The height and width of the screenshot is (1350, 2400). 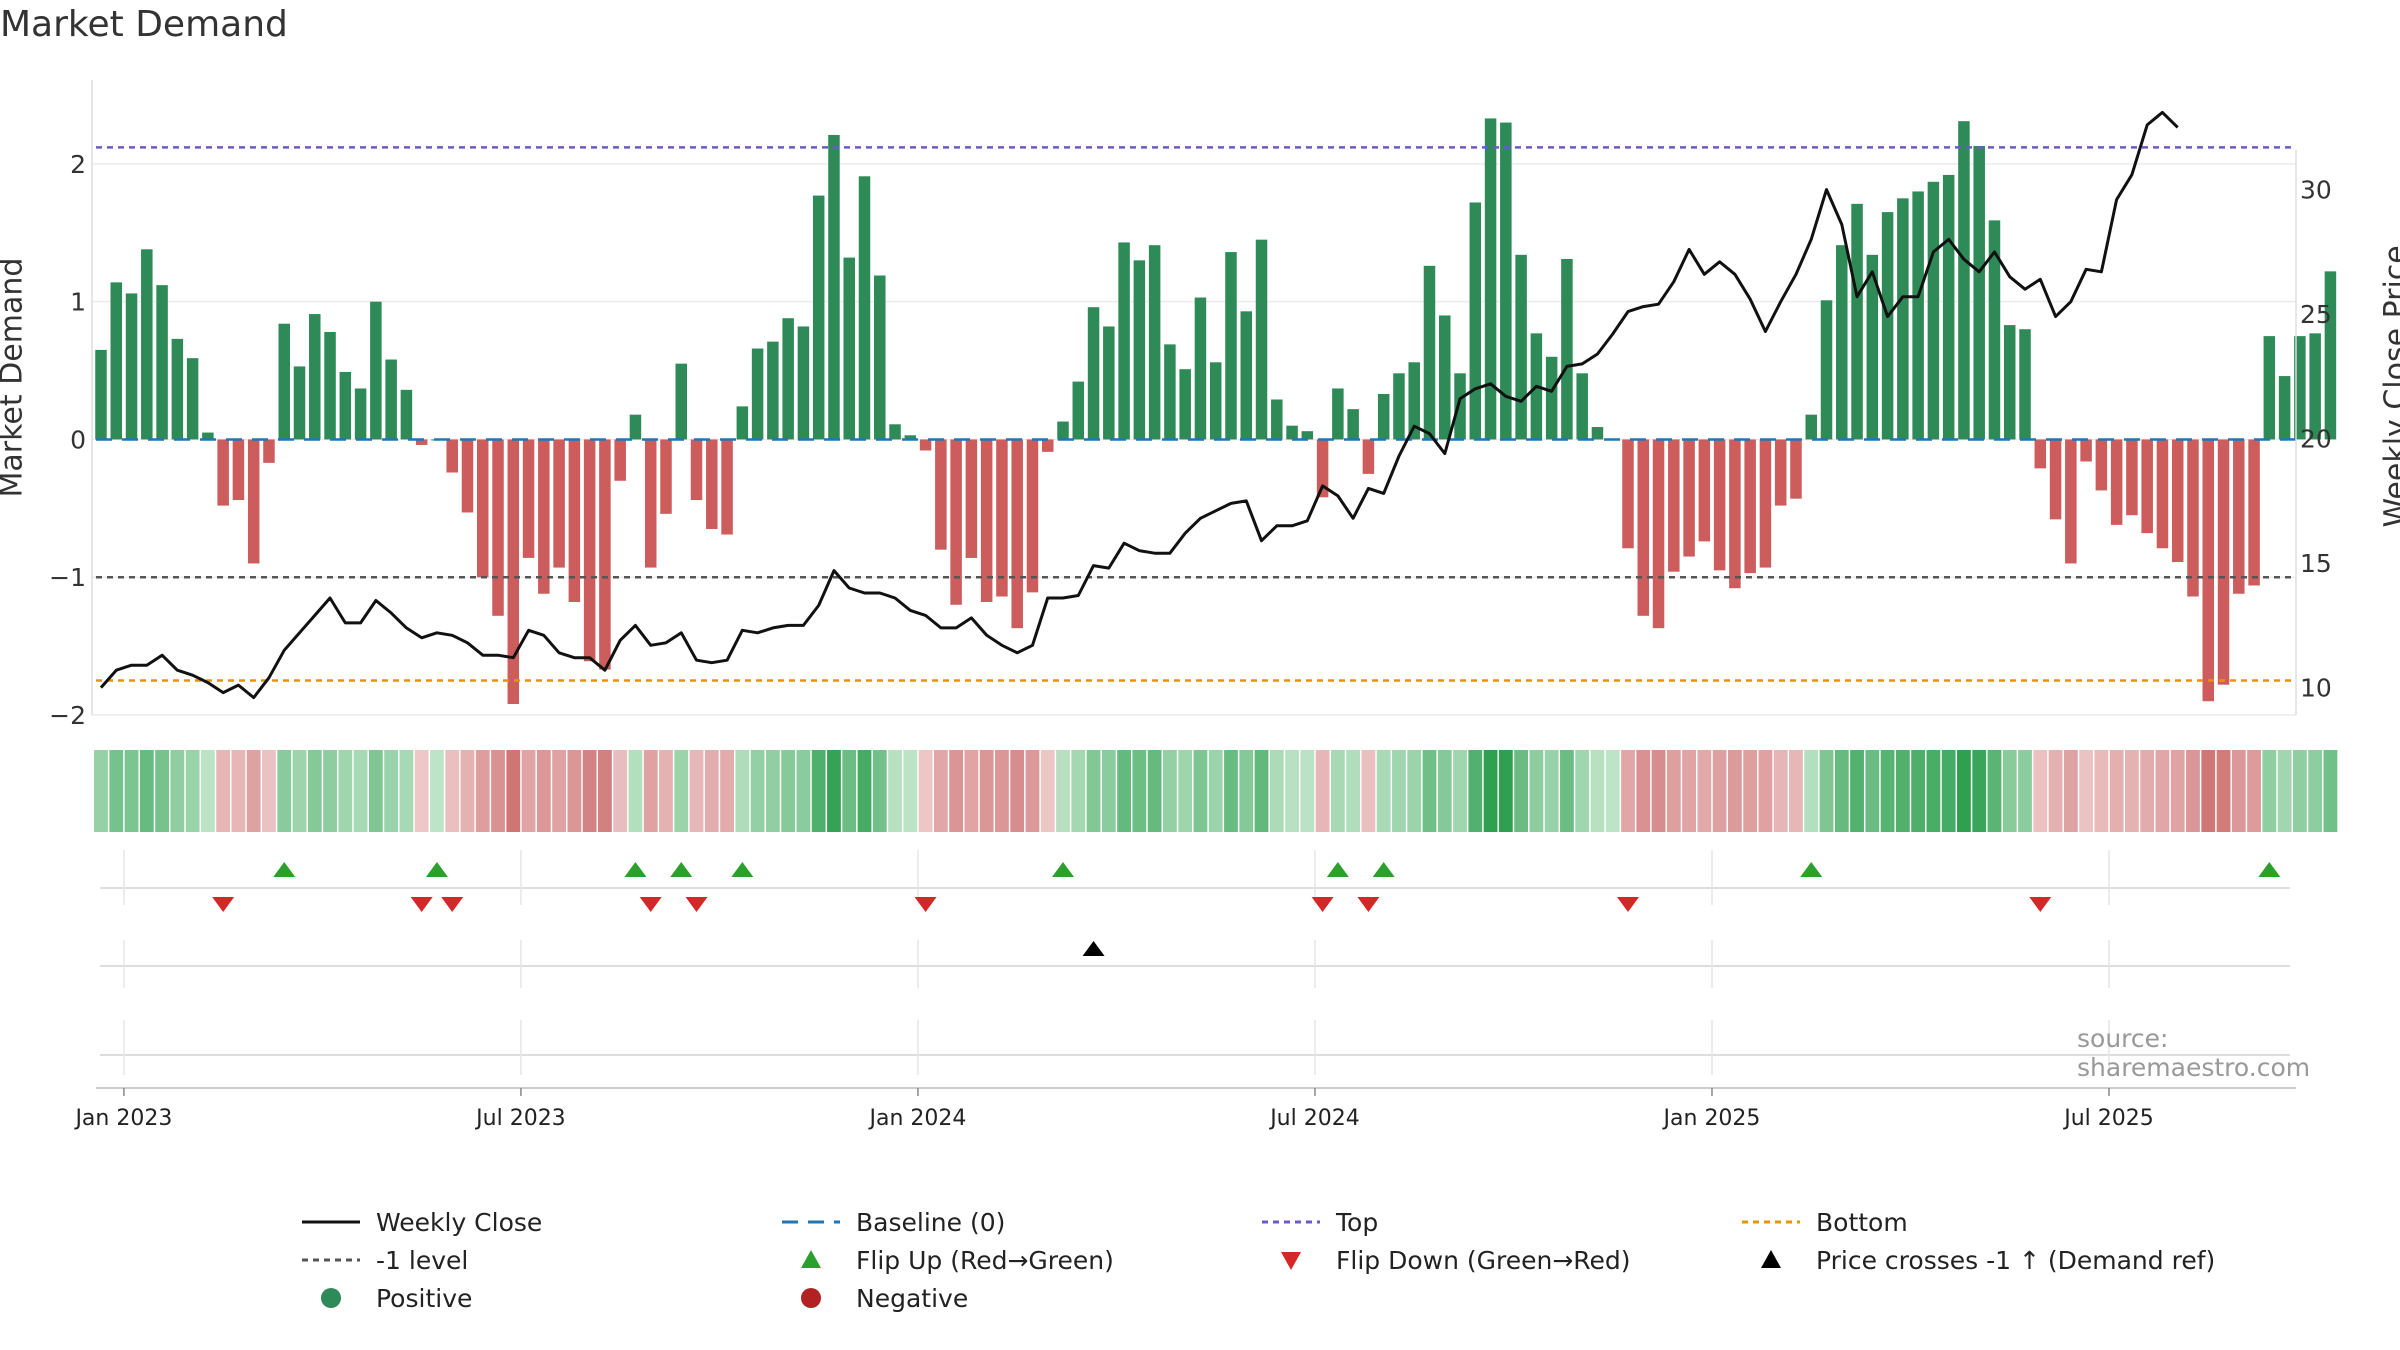 I want to click on left-tick-label: −2, so click(x=67, y=715).